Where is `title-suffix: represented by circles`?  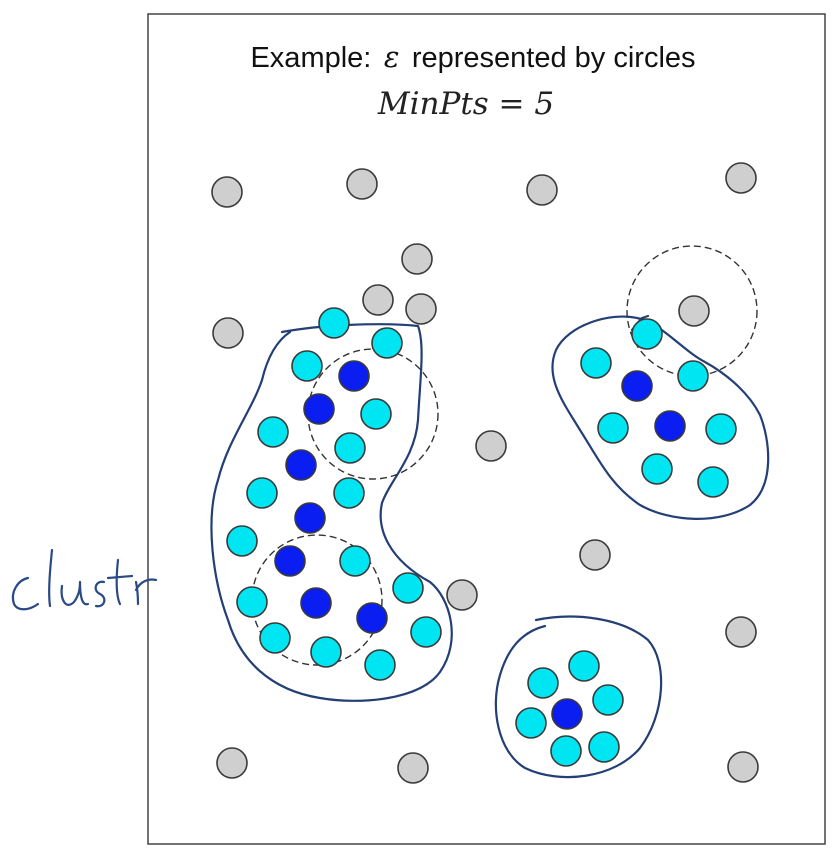 title-suffix: represented by circles is located at coordinates (554, 58).